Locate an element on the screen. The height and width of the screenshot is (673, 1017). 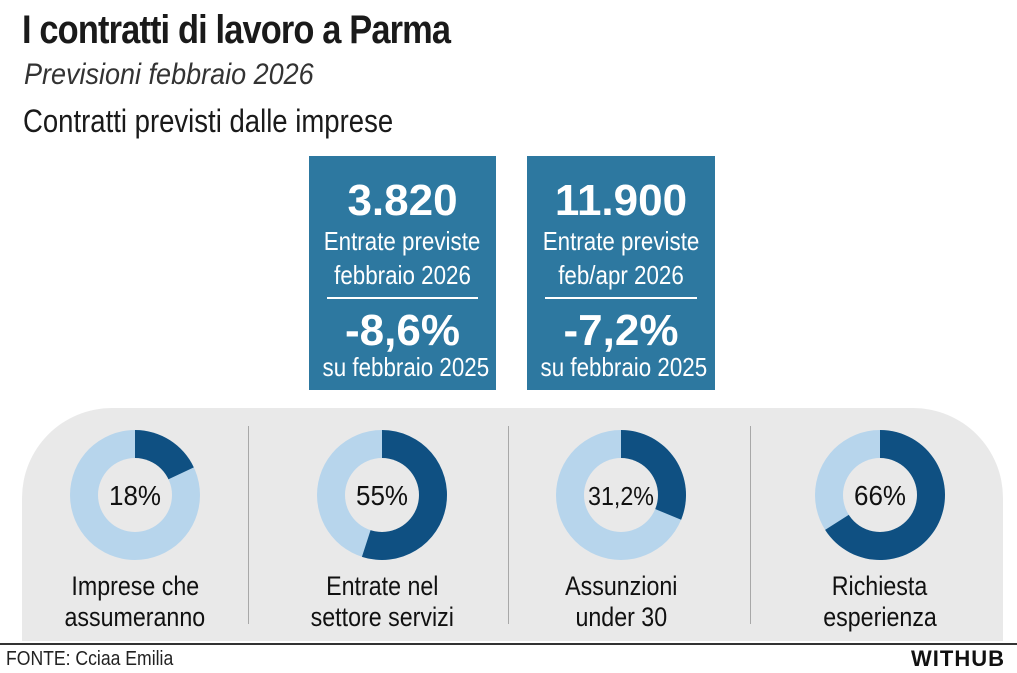
brand-logo: WITHUB is located at coordinates (958, 658).